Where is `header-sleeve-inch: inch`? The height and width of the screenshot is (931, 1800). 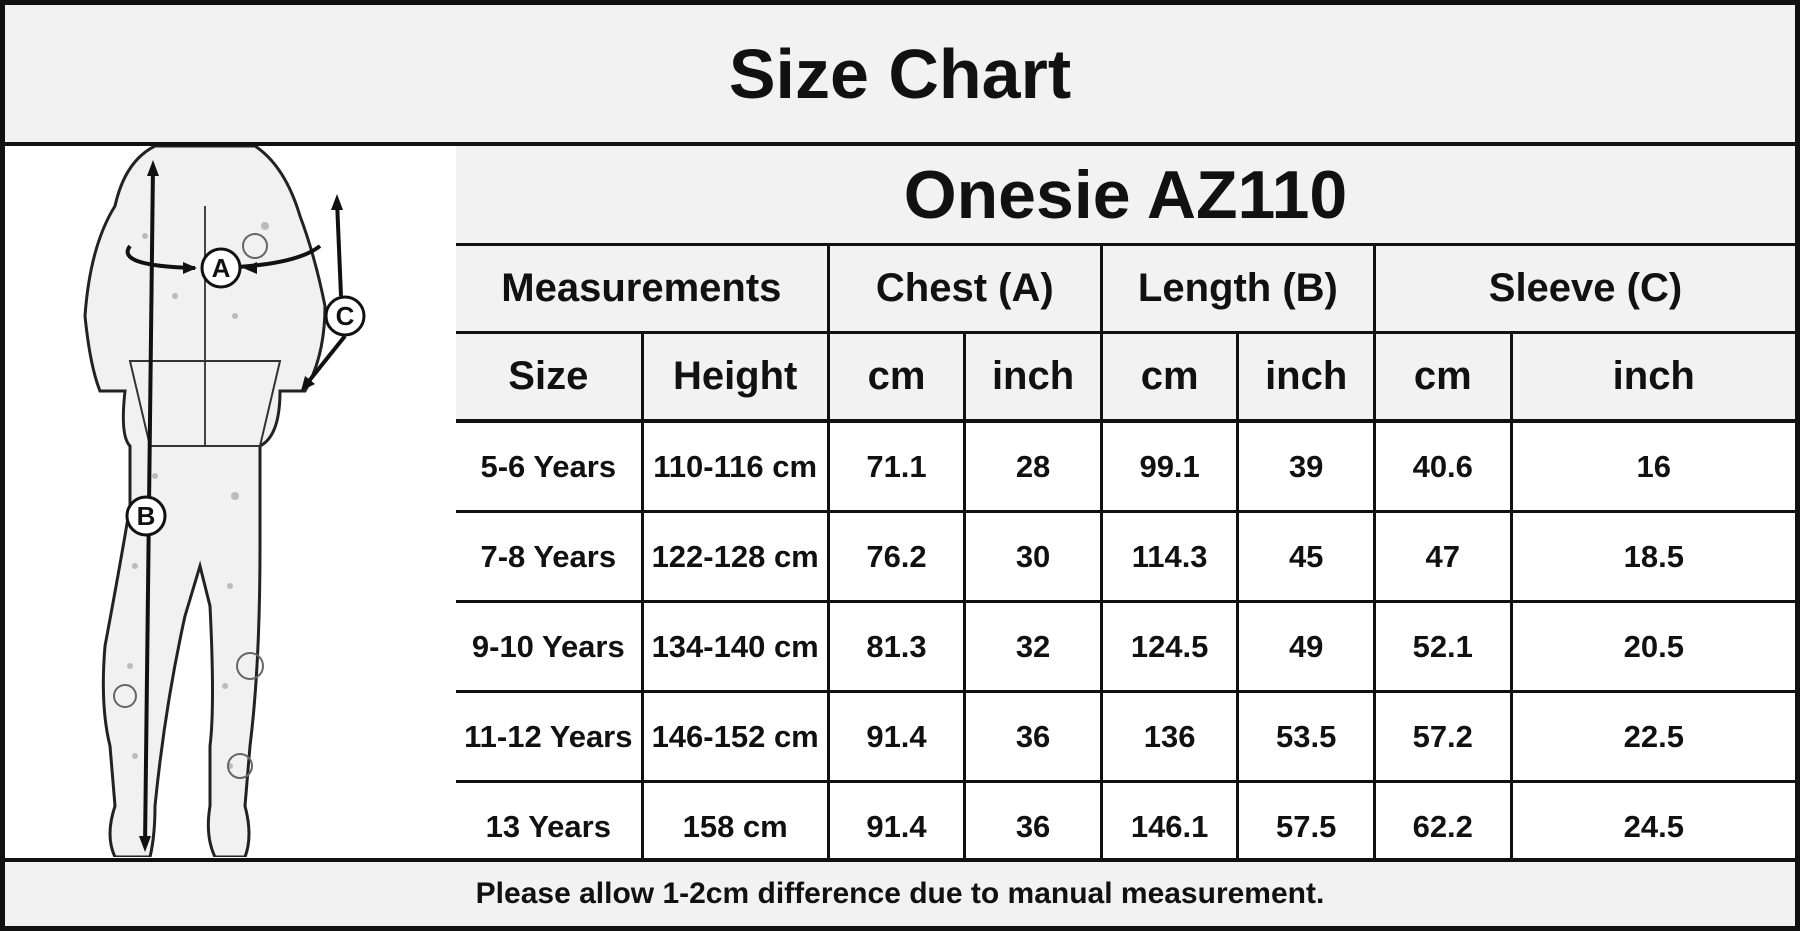
header-sleeve-inch: inch is located at coordinates (1652, 377).